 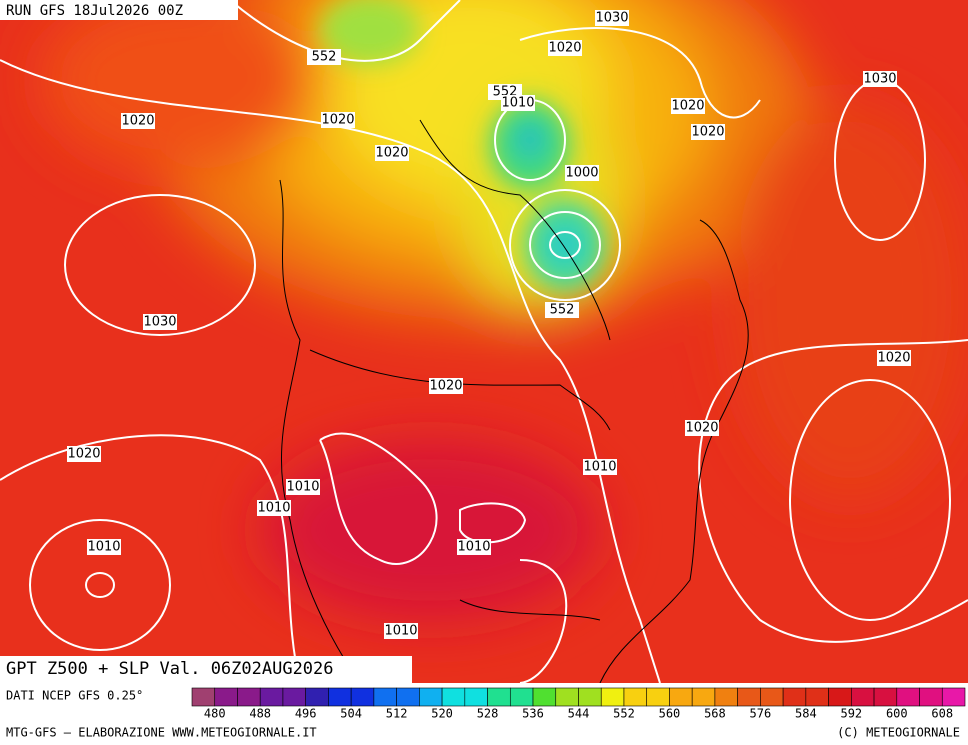 I want to click on colorbar-label: 488, so click(x=260, y=714).